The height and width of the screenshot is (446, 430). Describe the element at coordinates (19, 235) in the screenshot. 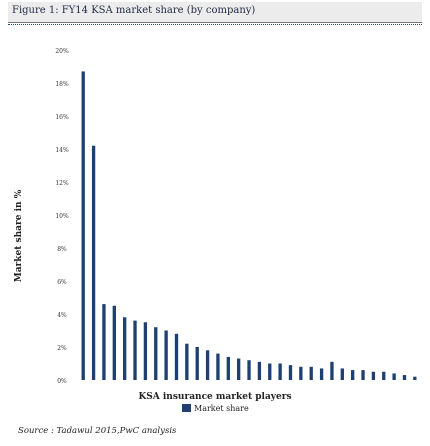

I see `y-axis-label: Market share in %` at that location.